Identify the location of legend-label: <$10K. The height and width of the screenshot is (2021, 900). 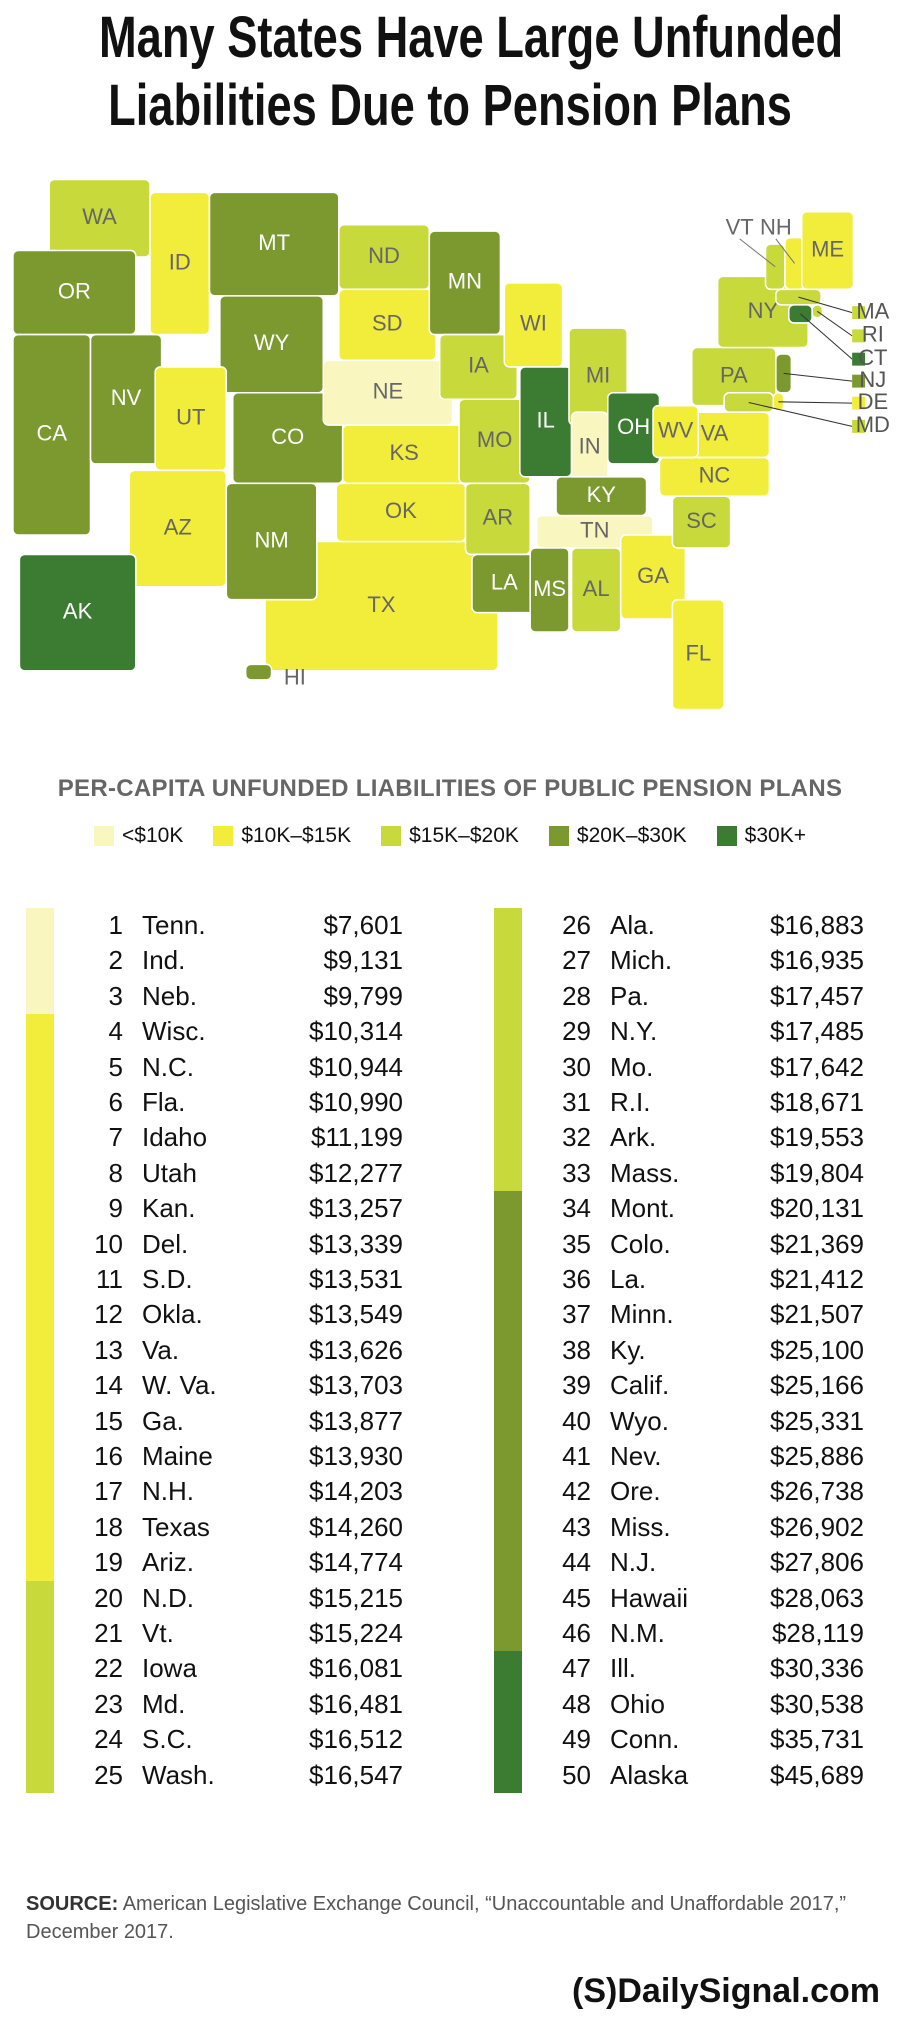
(153, 835).